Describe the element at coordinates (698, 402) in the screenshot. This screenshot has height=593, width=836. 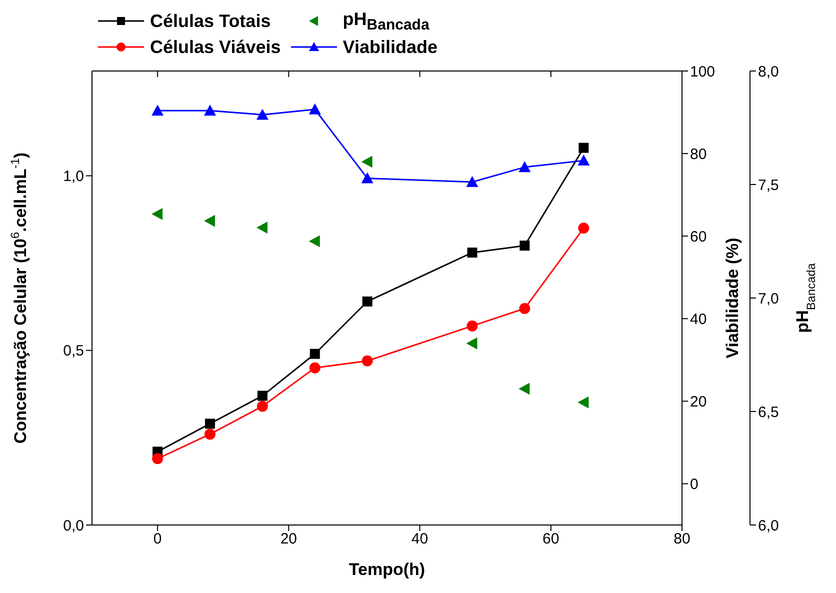
I see `y2-tick-label: 20` at that location.